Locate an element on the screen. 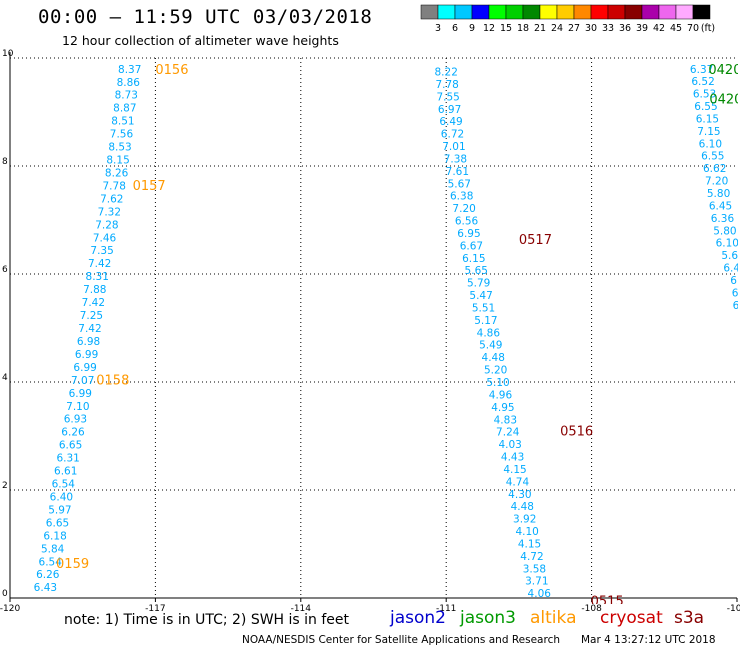  wave-height-value: 8.22 is located at coordinates (446, 73).